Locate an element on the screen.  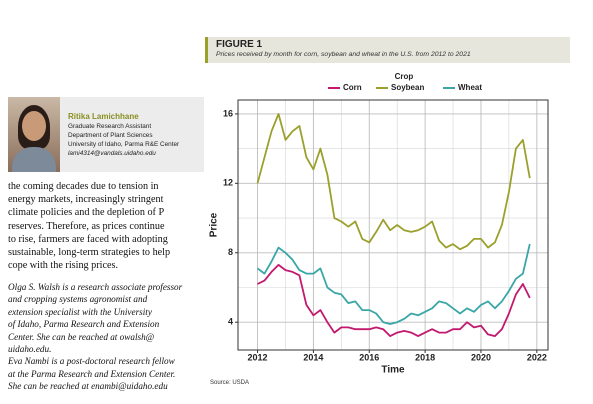
y-tick-label: 16 is located at coordinates (228, 113).